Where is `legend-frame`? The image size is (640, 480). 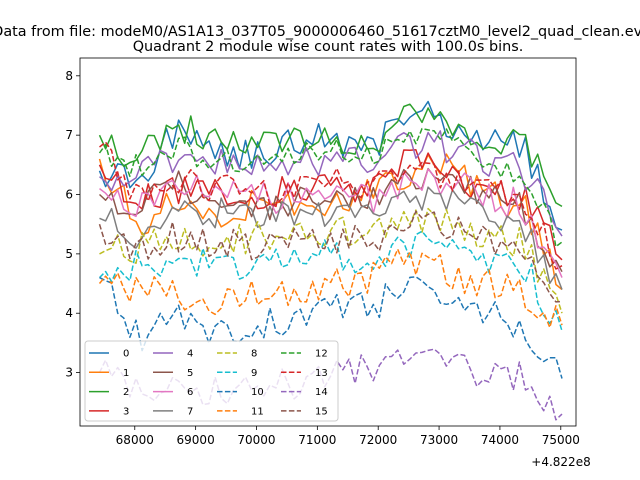 legend-frame is located at coordinates (211, 381).